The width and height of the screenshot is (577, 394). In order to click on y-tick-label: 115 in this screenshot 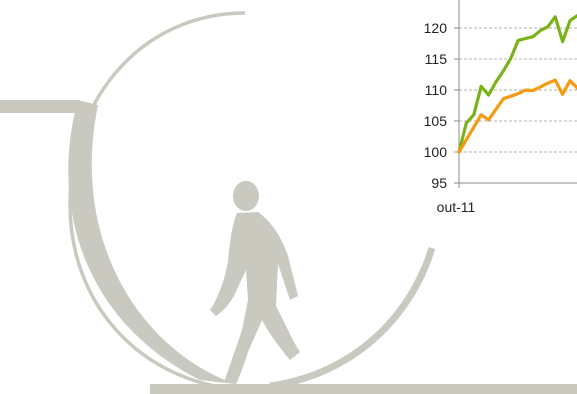, I will do `click(436, 59)`.